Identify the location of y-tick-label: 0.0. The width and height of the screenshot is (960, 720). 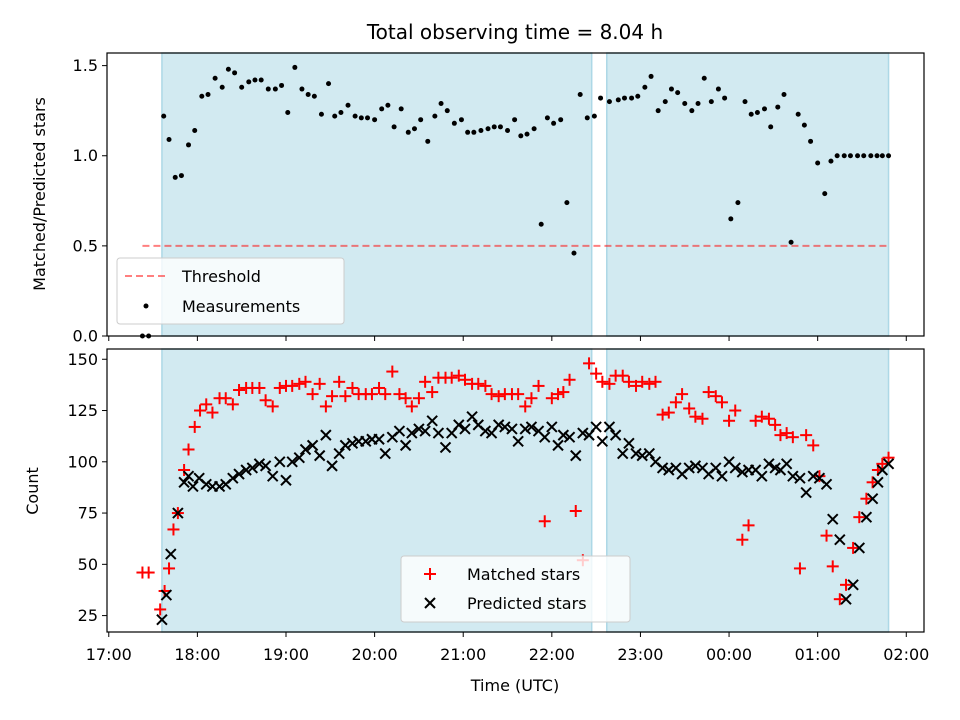
(85, 336).